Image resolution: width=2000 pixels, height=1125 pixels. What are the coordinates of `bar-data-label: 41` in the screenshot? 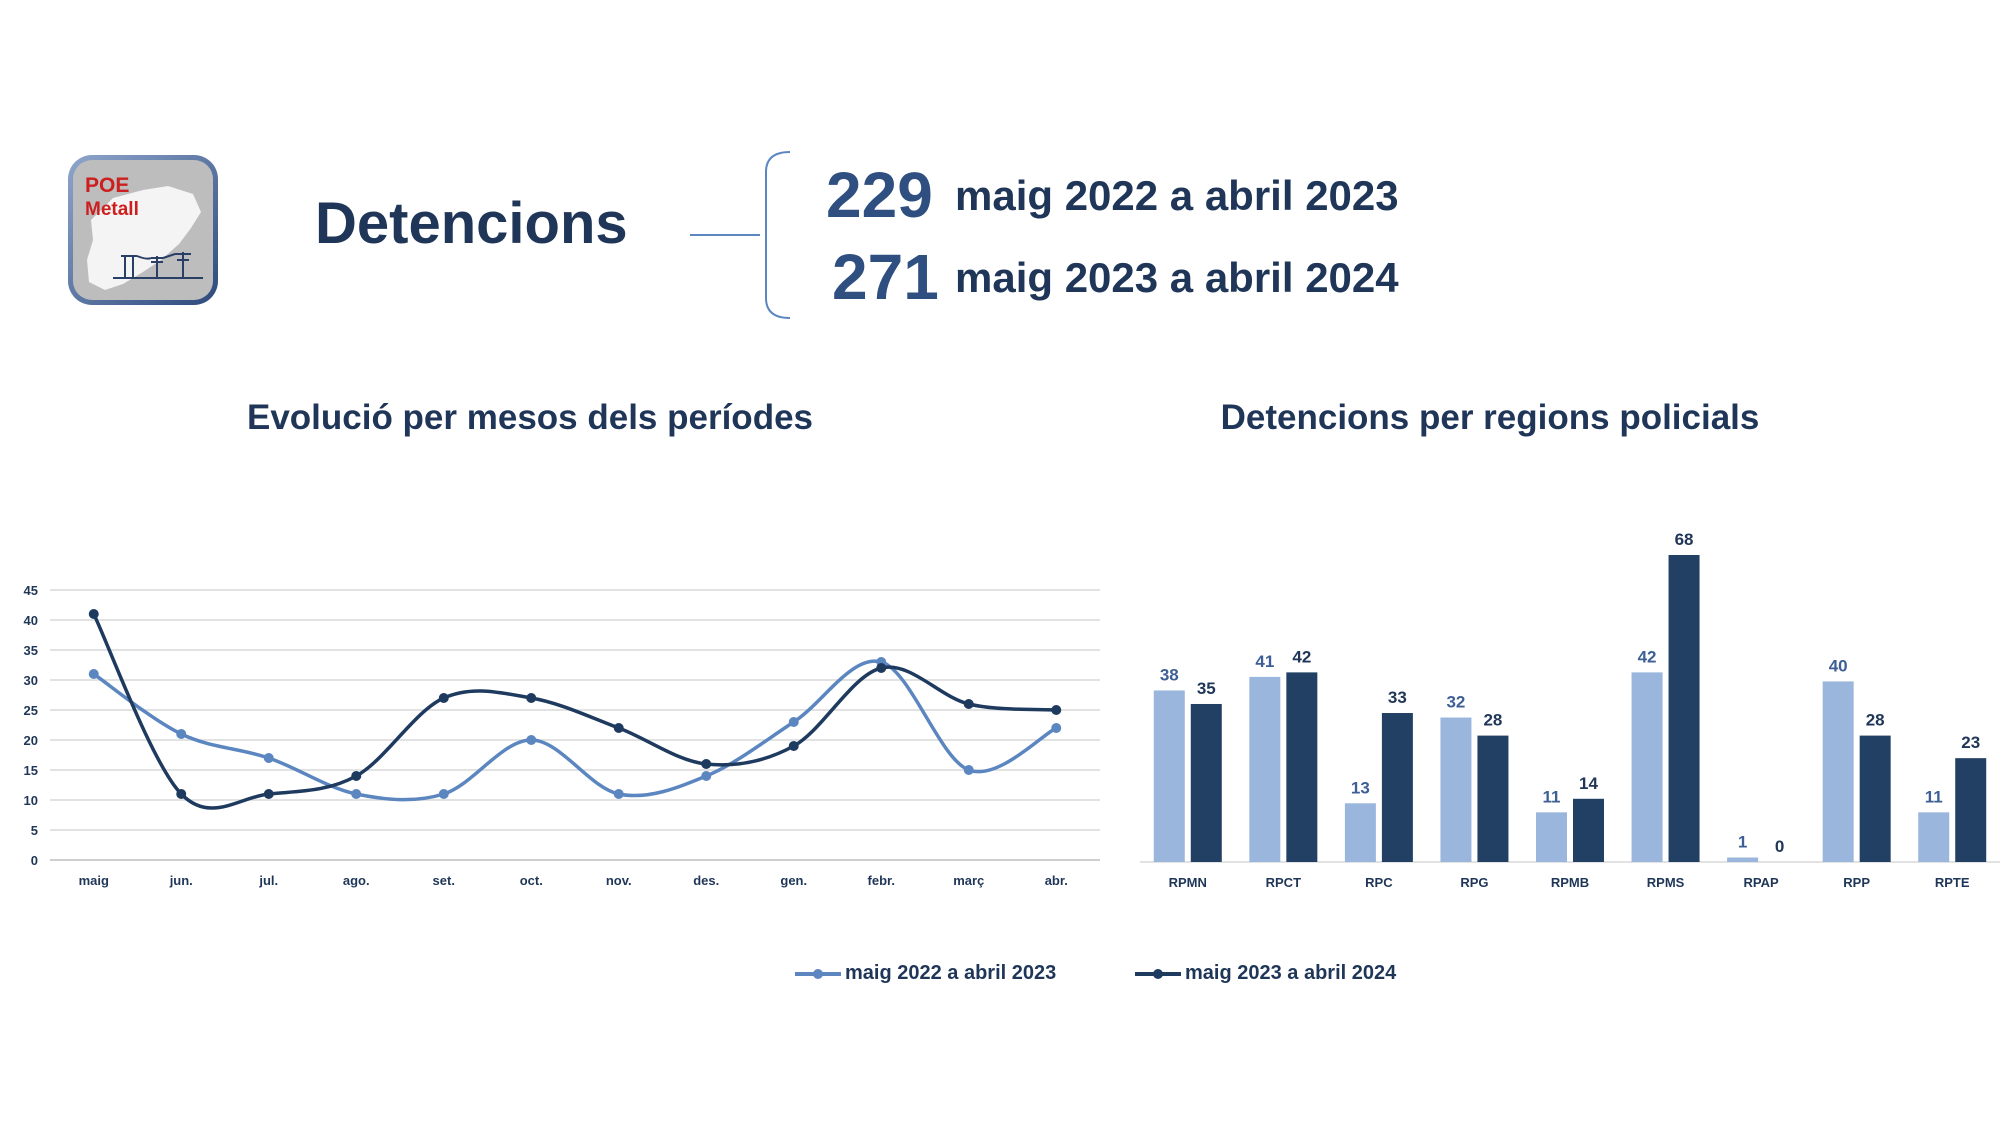 It's located at (1264, 661).